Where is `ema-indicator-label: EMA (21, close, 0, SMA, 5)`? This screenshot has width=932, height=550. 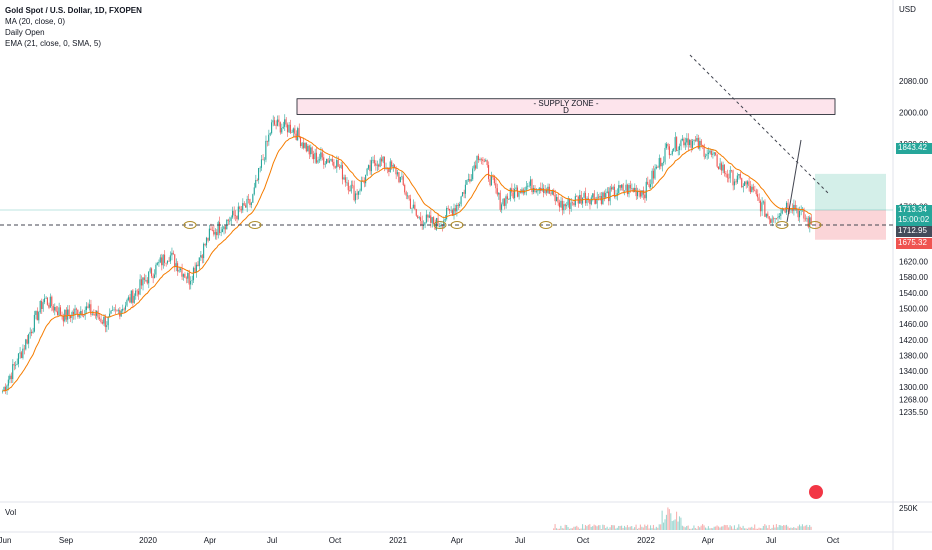 ema-indicator-label: EMA (21, close, 0, SMA, 5) is located at coordinates (53, 43).